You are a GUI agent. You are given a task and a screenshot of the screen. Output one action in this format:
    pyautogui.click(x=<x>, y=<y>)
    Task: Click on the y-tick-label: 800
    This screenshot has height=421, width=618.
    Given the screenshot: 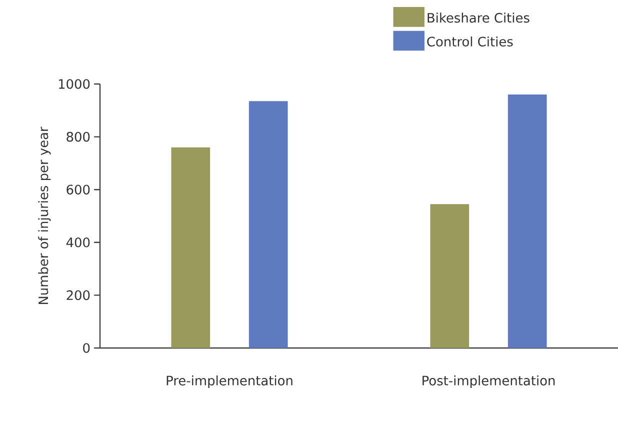 What is the action you would take?
    pyautogui.click(x=78, y=137)
    